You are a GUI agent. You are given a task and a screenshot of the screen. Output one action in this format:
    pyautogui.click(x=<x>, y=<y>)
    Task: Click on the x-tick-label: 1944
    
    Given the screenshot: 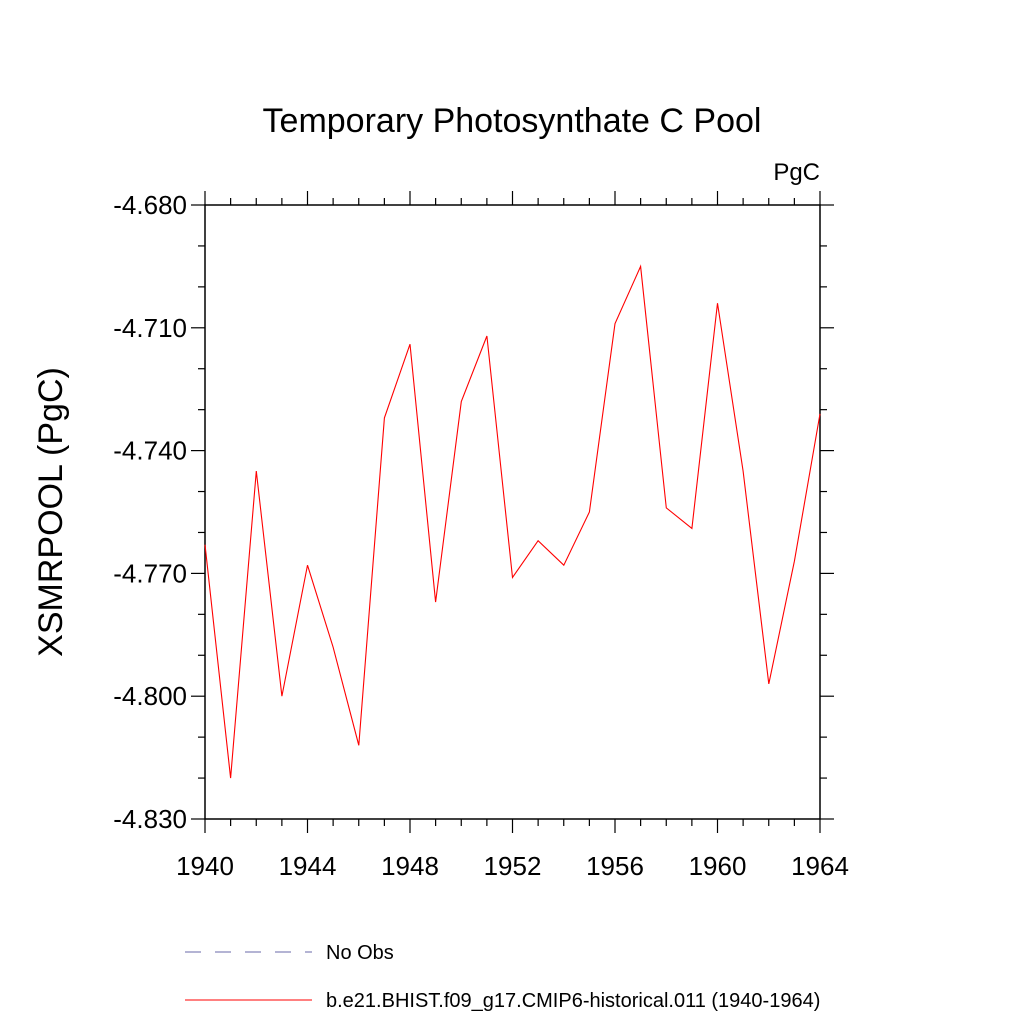 What is the action you would take?
    pyautogui.click(x=308, y=866)
    